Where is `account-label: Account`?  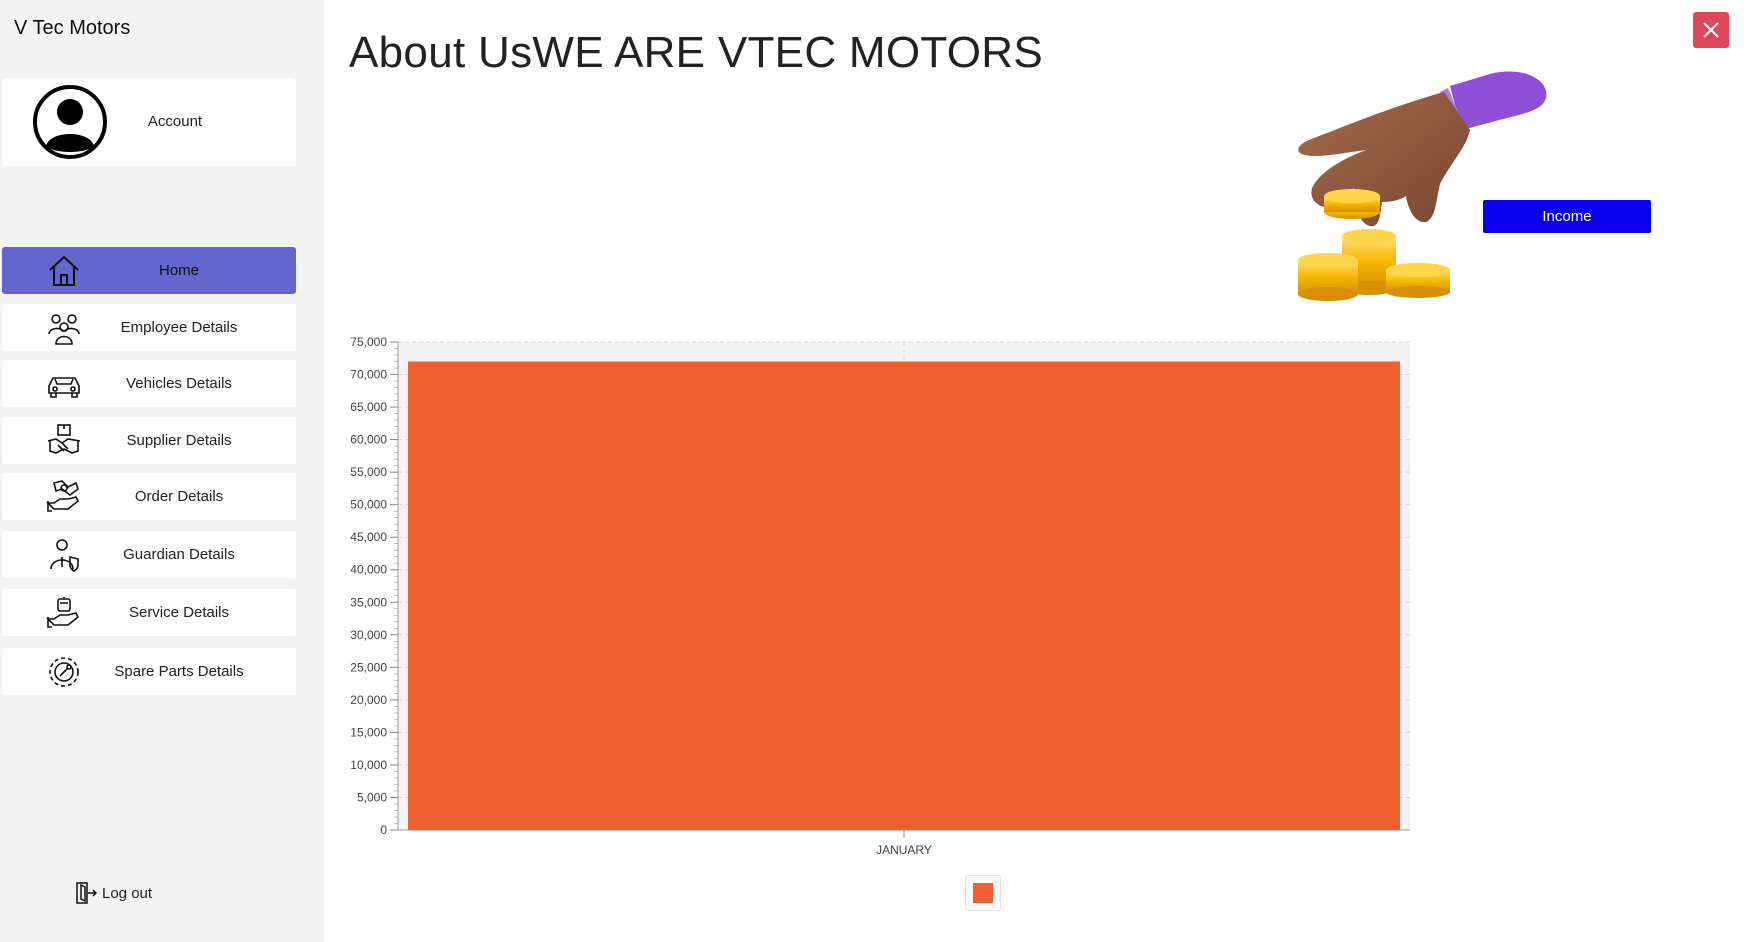
account-label: Account is located at coordinates (175, 121).